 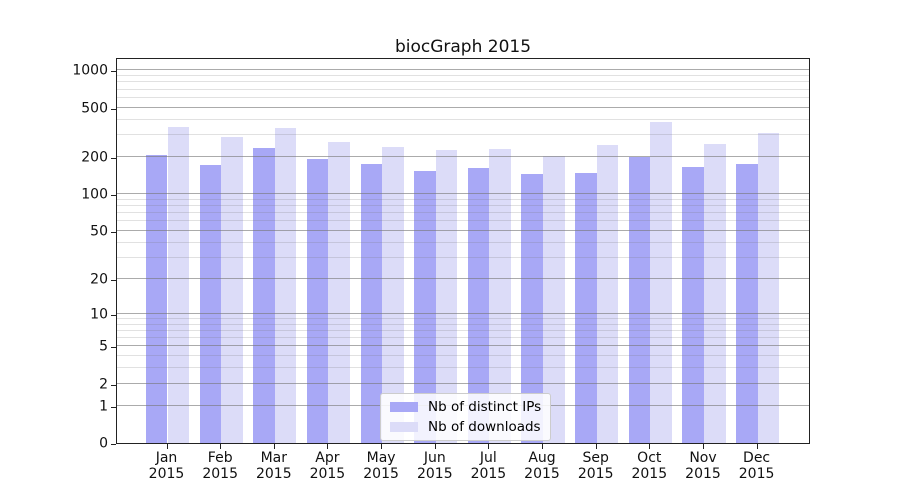 I want to click on x-tick-month: Mar, so click(x=274, y=458).